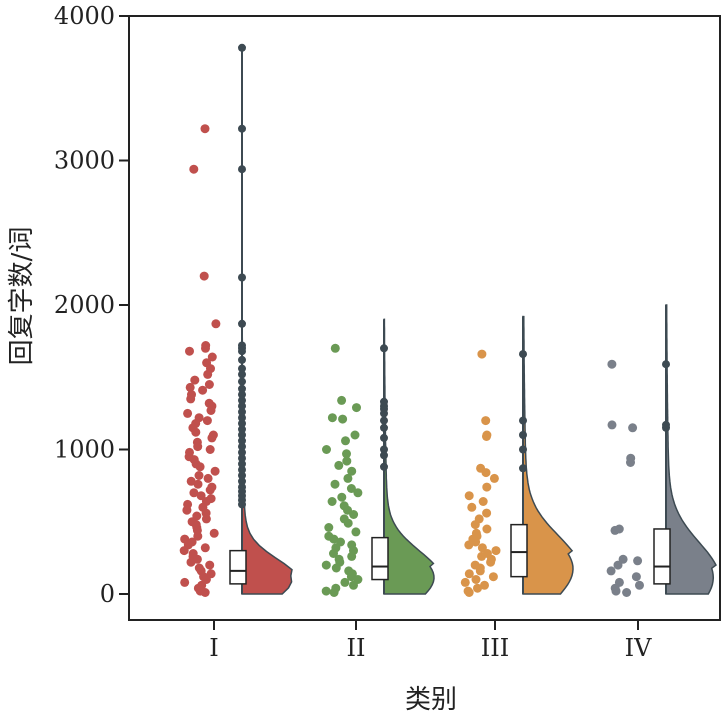  I want to click on y-tick-label: 3000, so click(84, 160).